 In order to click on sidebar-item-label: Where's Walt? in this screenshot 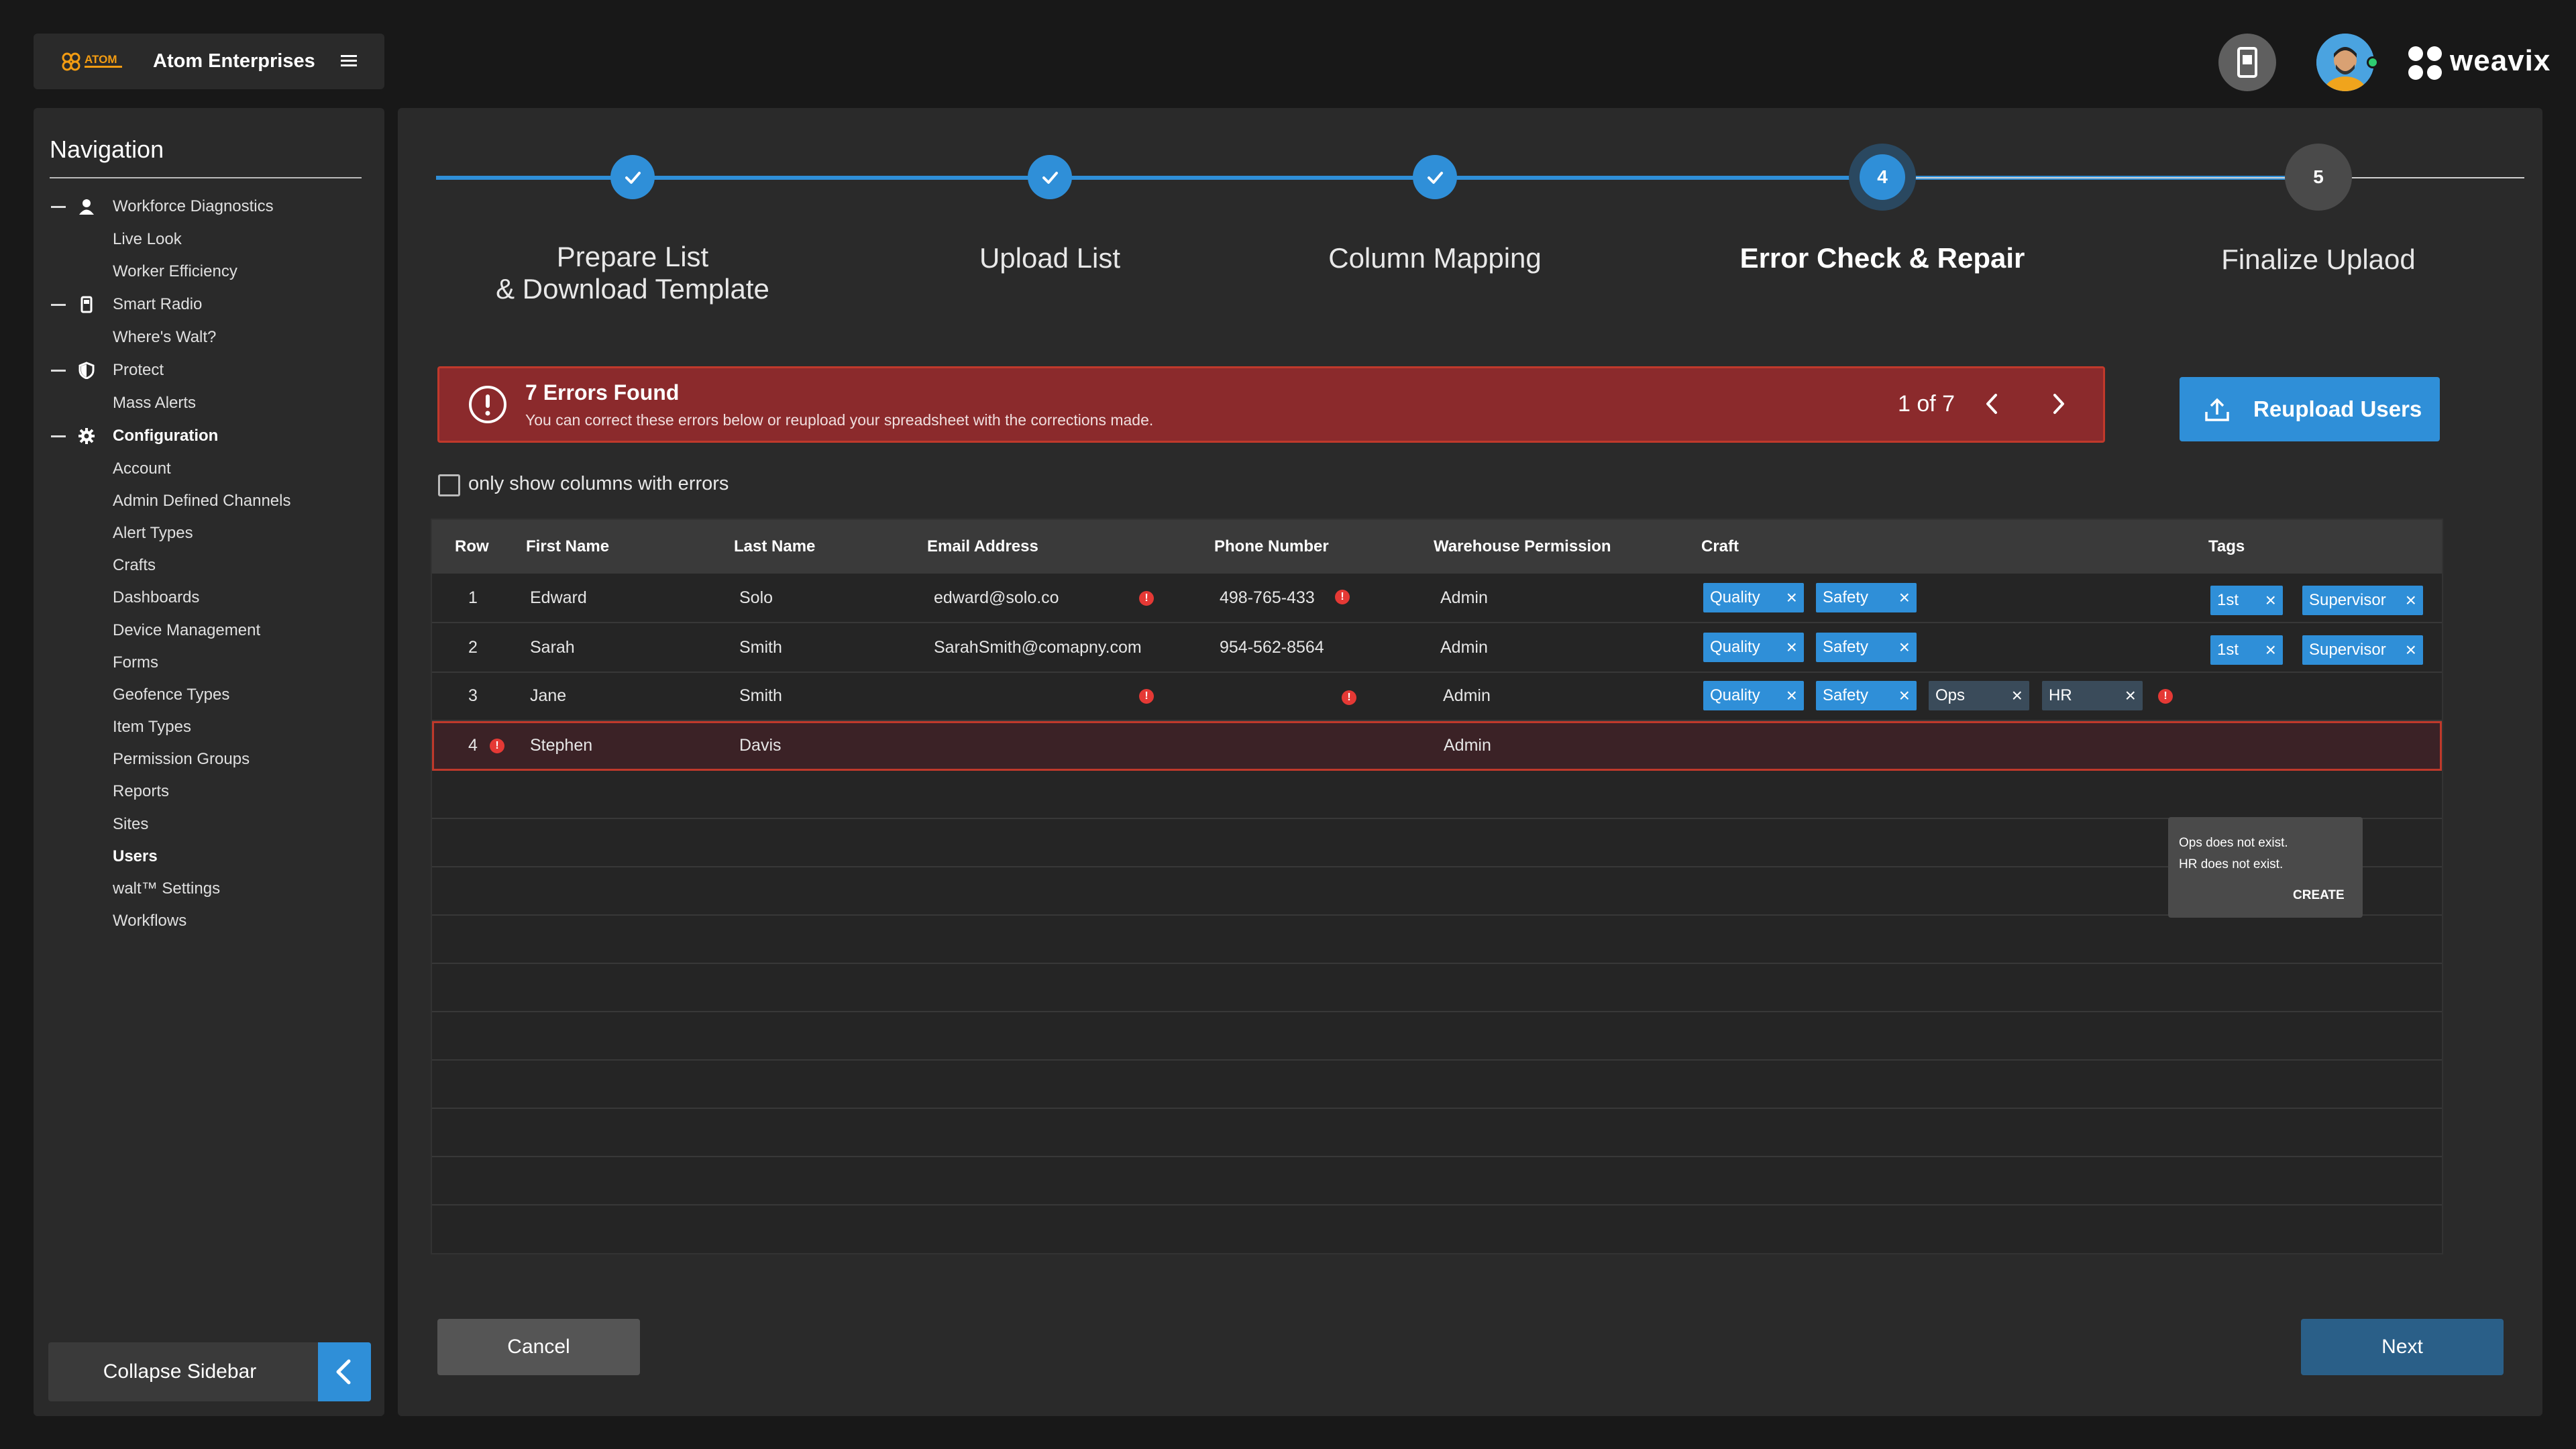, I will do `click(165, 337)`.